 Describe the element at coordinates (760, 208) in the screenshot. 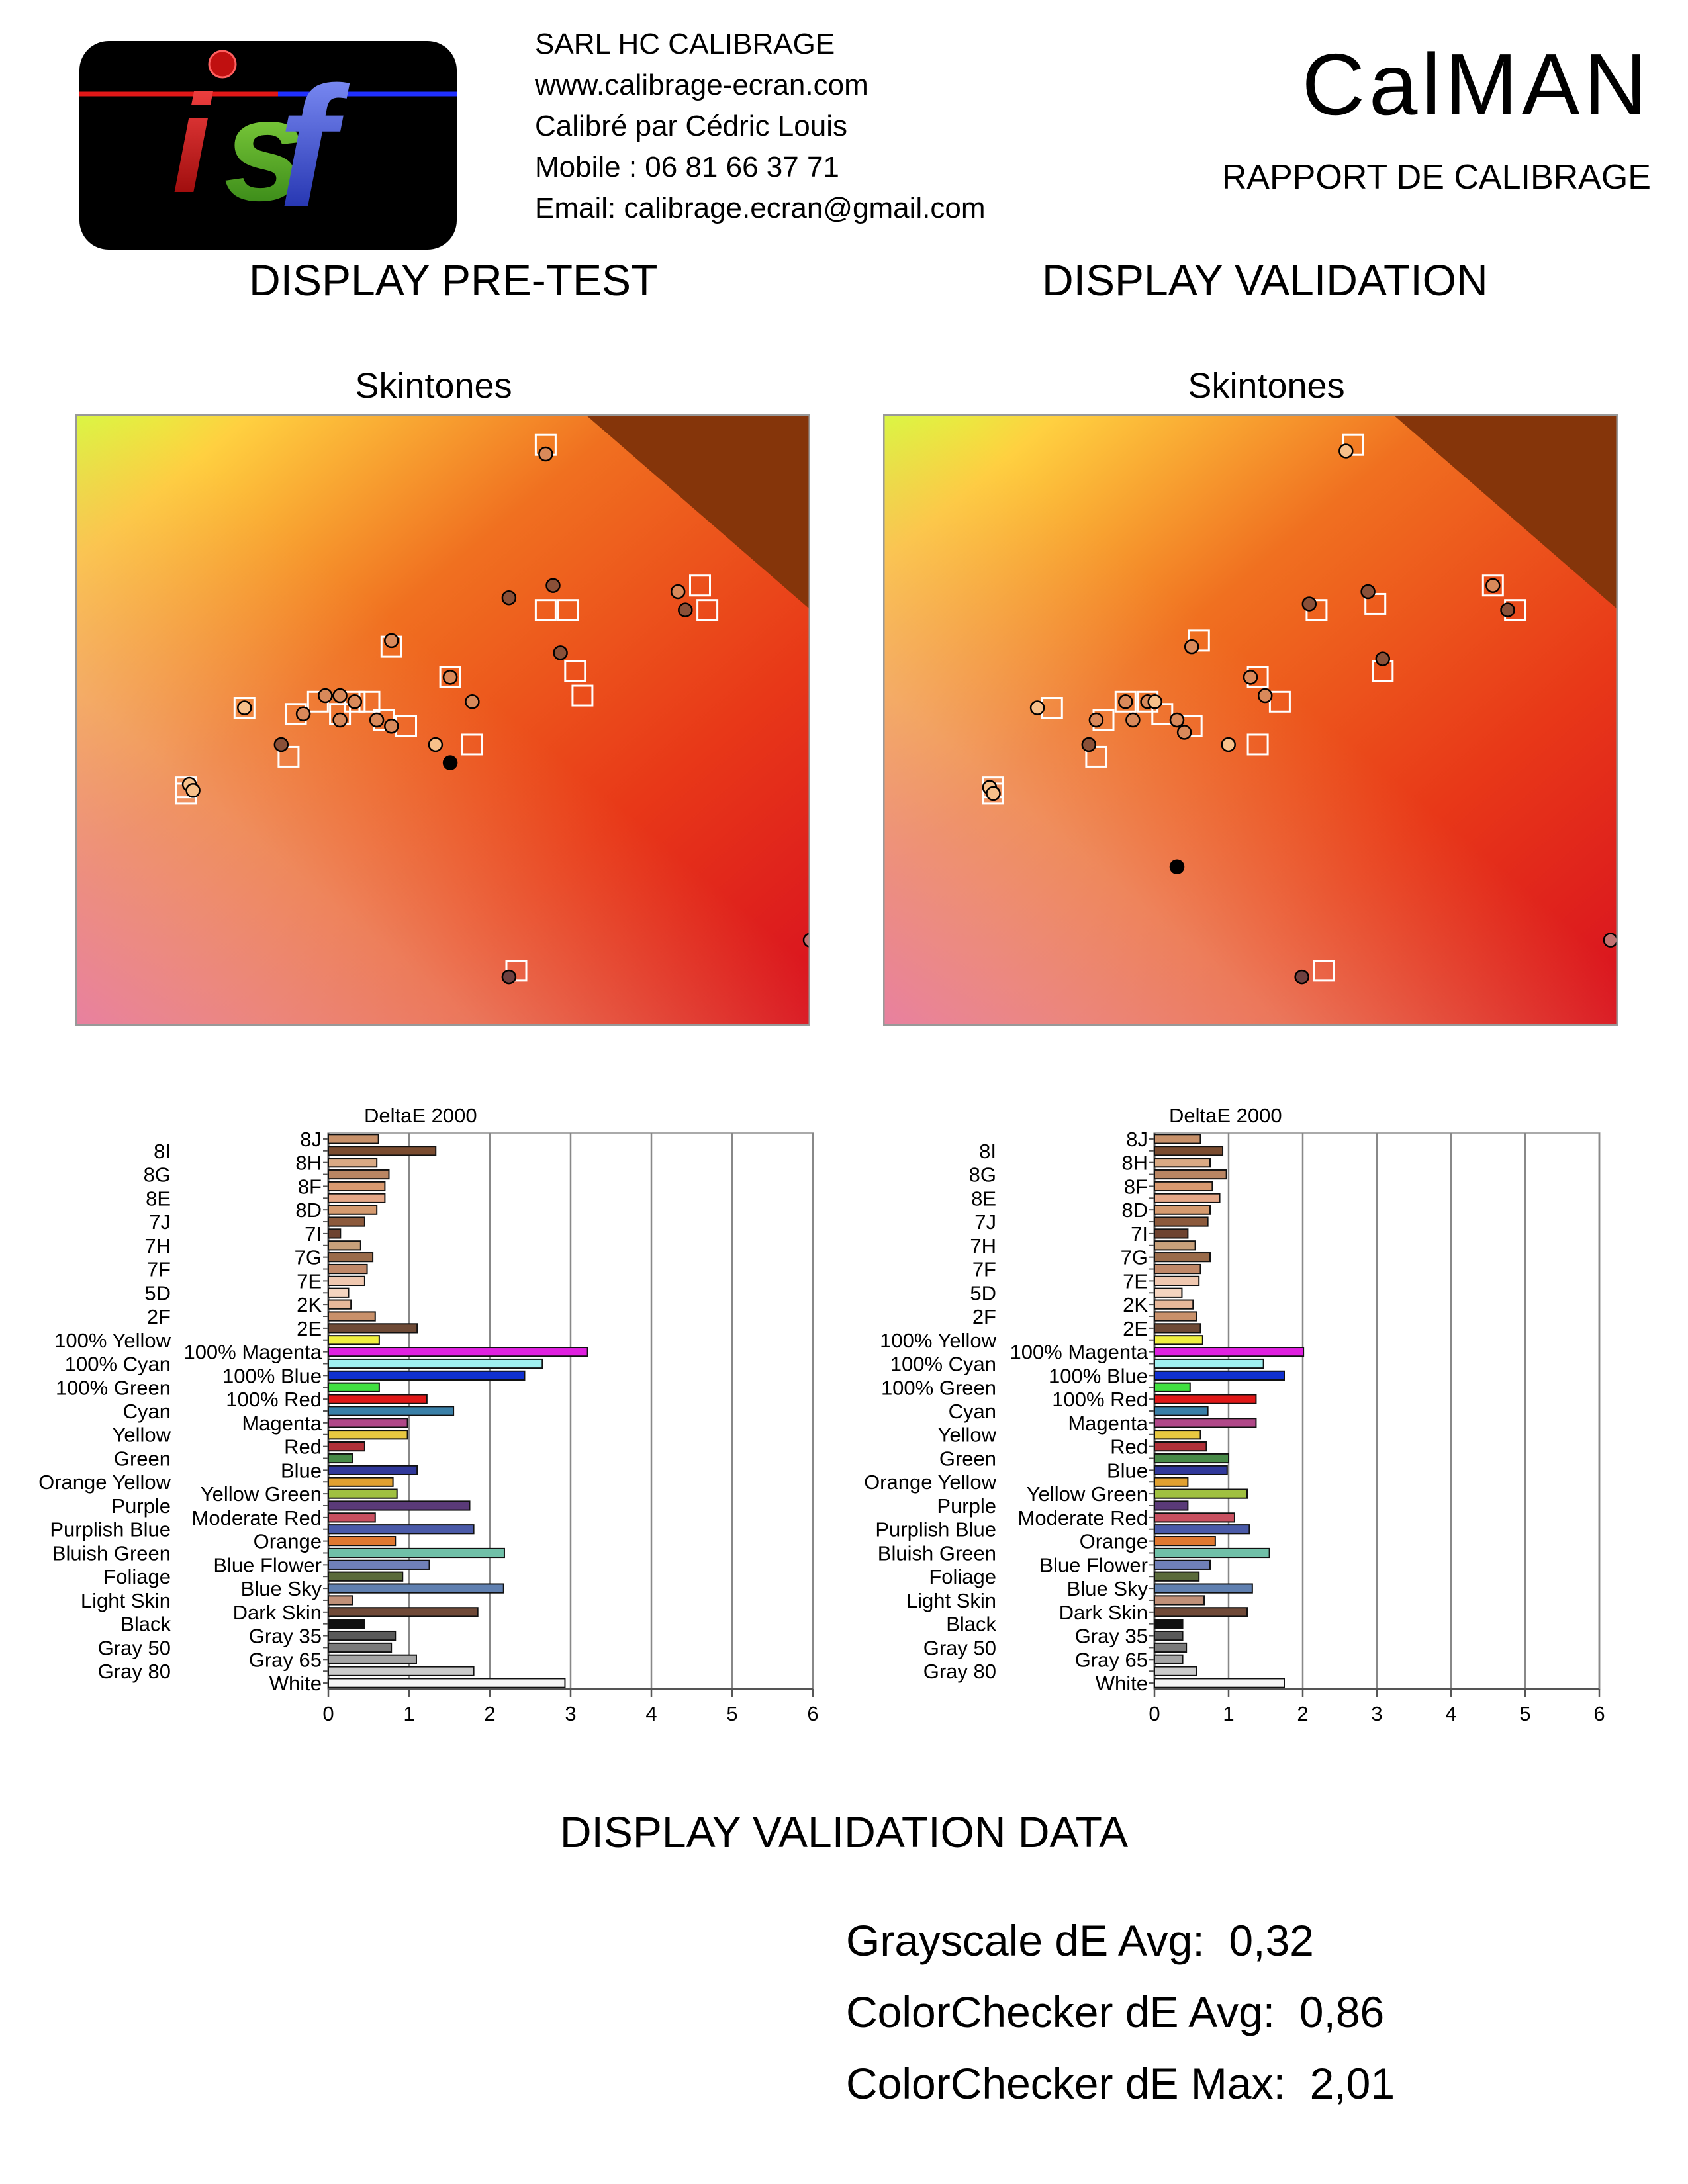

I see `email-address: Email: calibrage.ecran@gmail.com` at that location.